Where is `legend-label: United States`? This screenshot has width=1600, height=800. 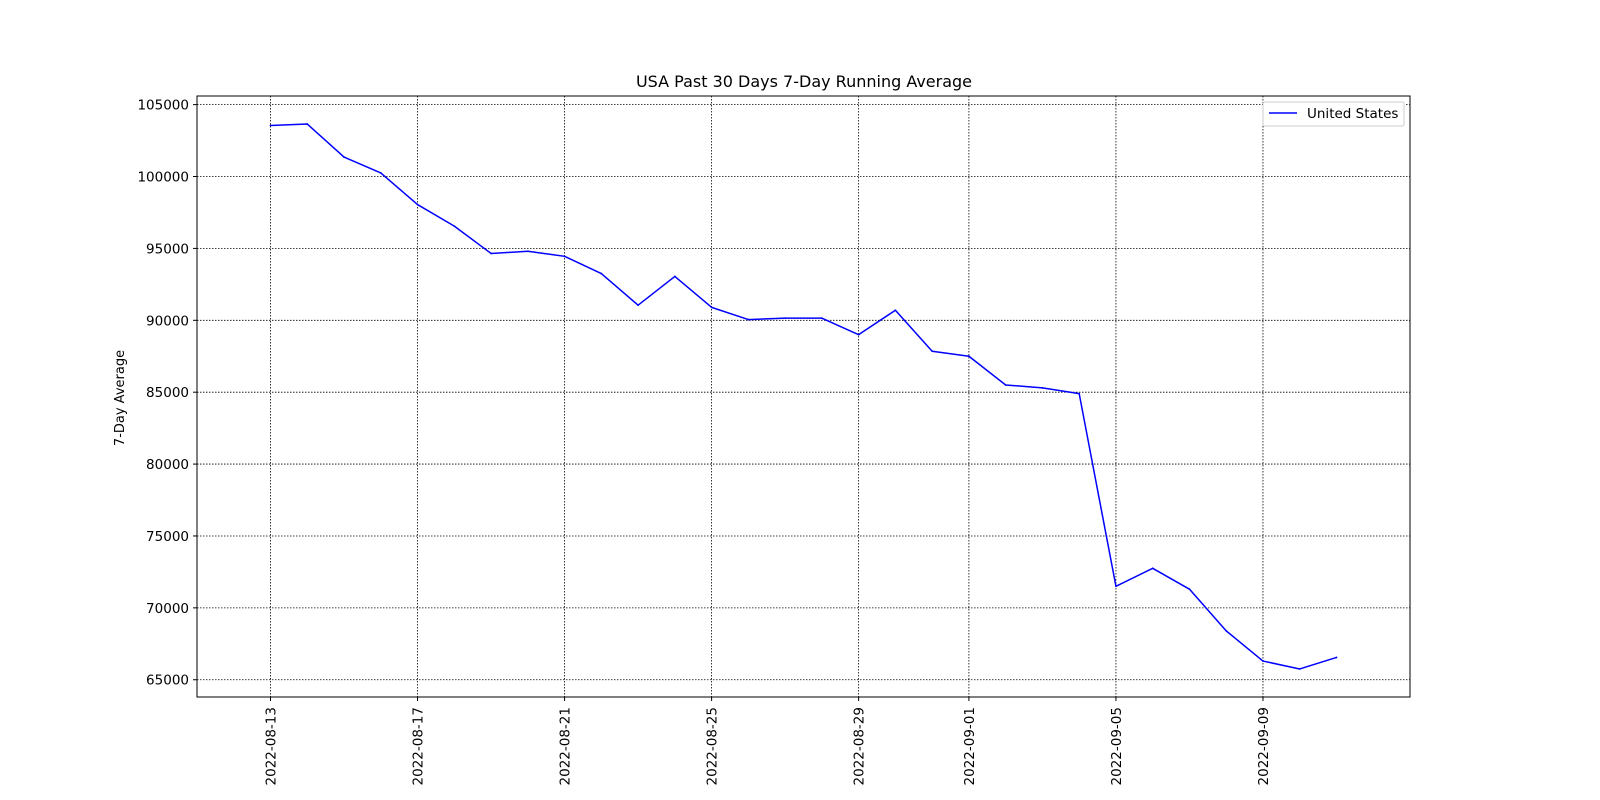 legend-label: United States is located at coordinates (1352, 114).